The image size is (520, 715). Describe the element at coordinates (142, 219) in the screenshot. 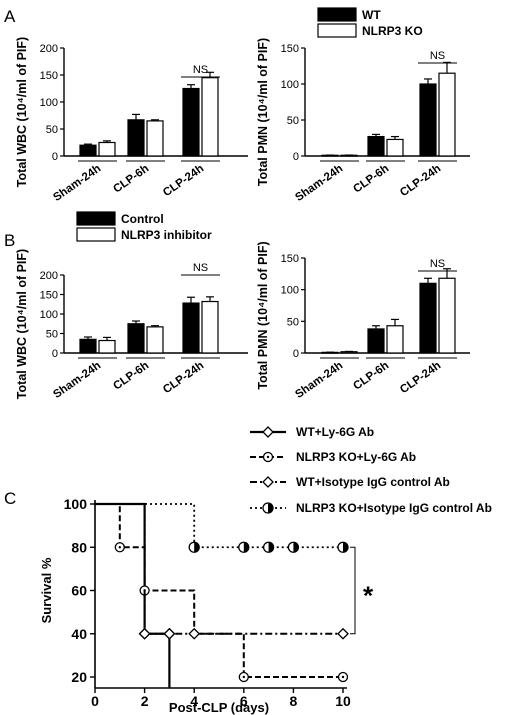

I see `legend-label: Control` at that location.